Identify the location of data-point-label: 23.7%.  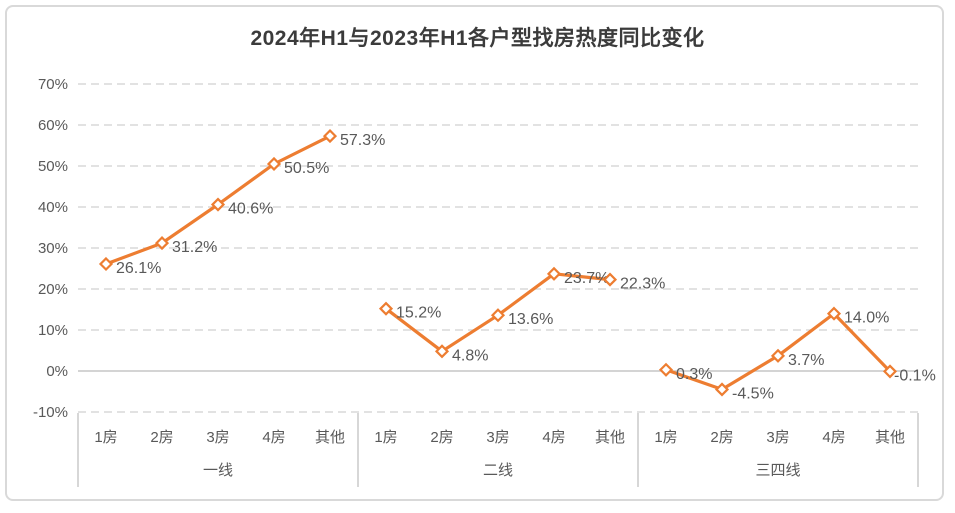
(586, 278).